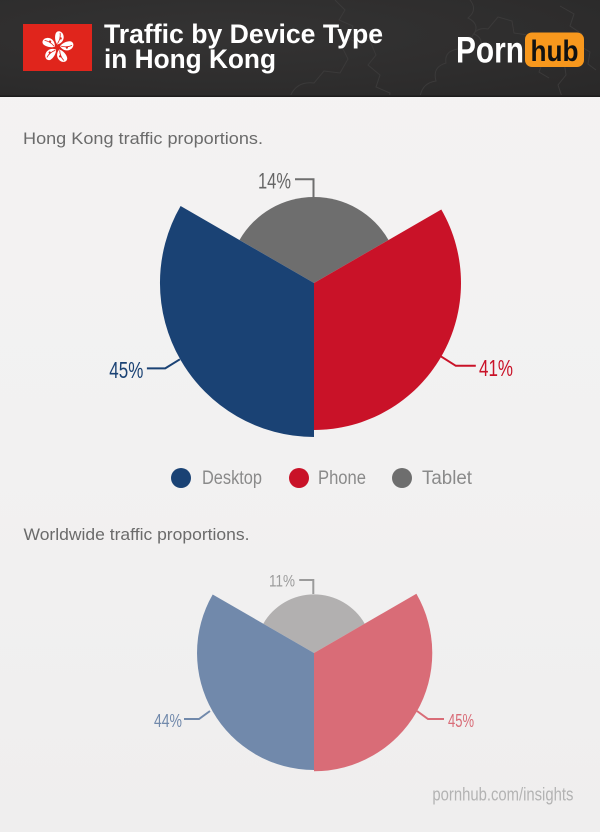 The image size is (600, 832). What do you see at coordinates (274, 181) in the screenshot?
I see `svg-text: 14%` at bounding box center [274, 181].